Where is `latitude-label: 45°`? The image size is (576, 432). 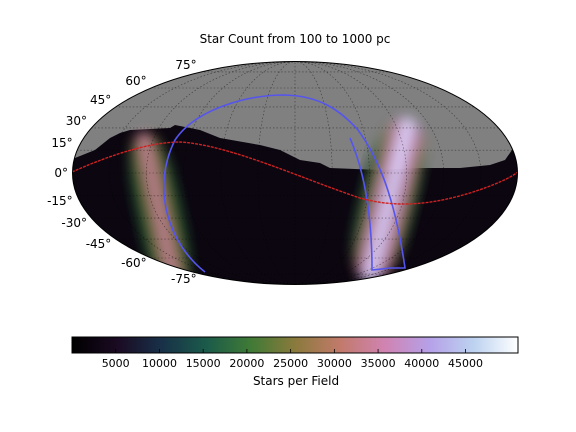 latitude-label: 45° is located at coordinates (100, 100).